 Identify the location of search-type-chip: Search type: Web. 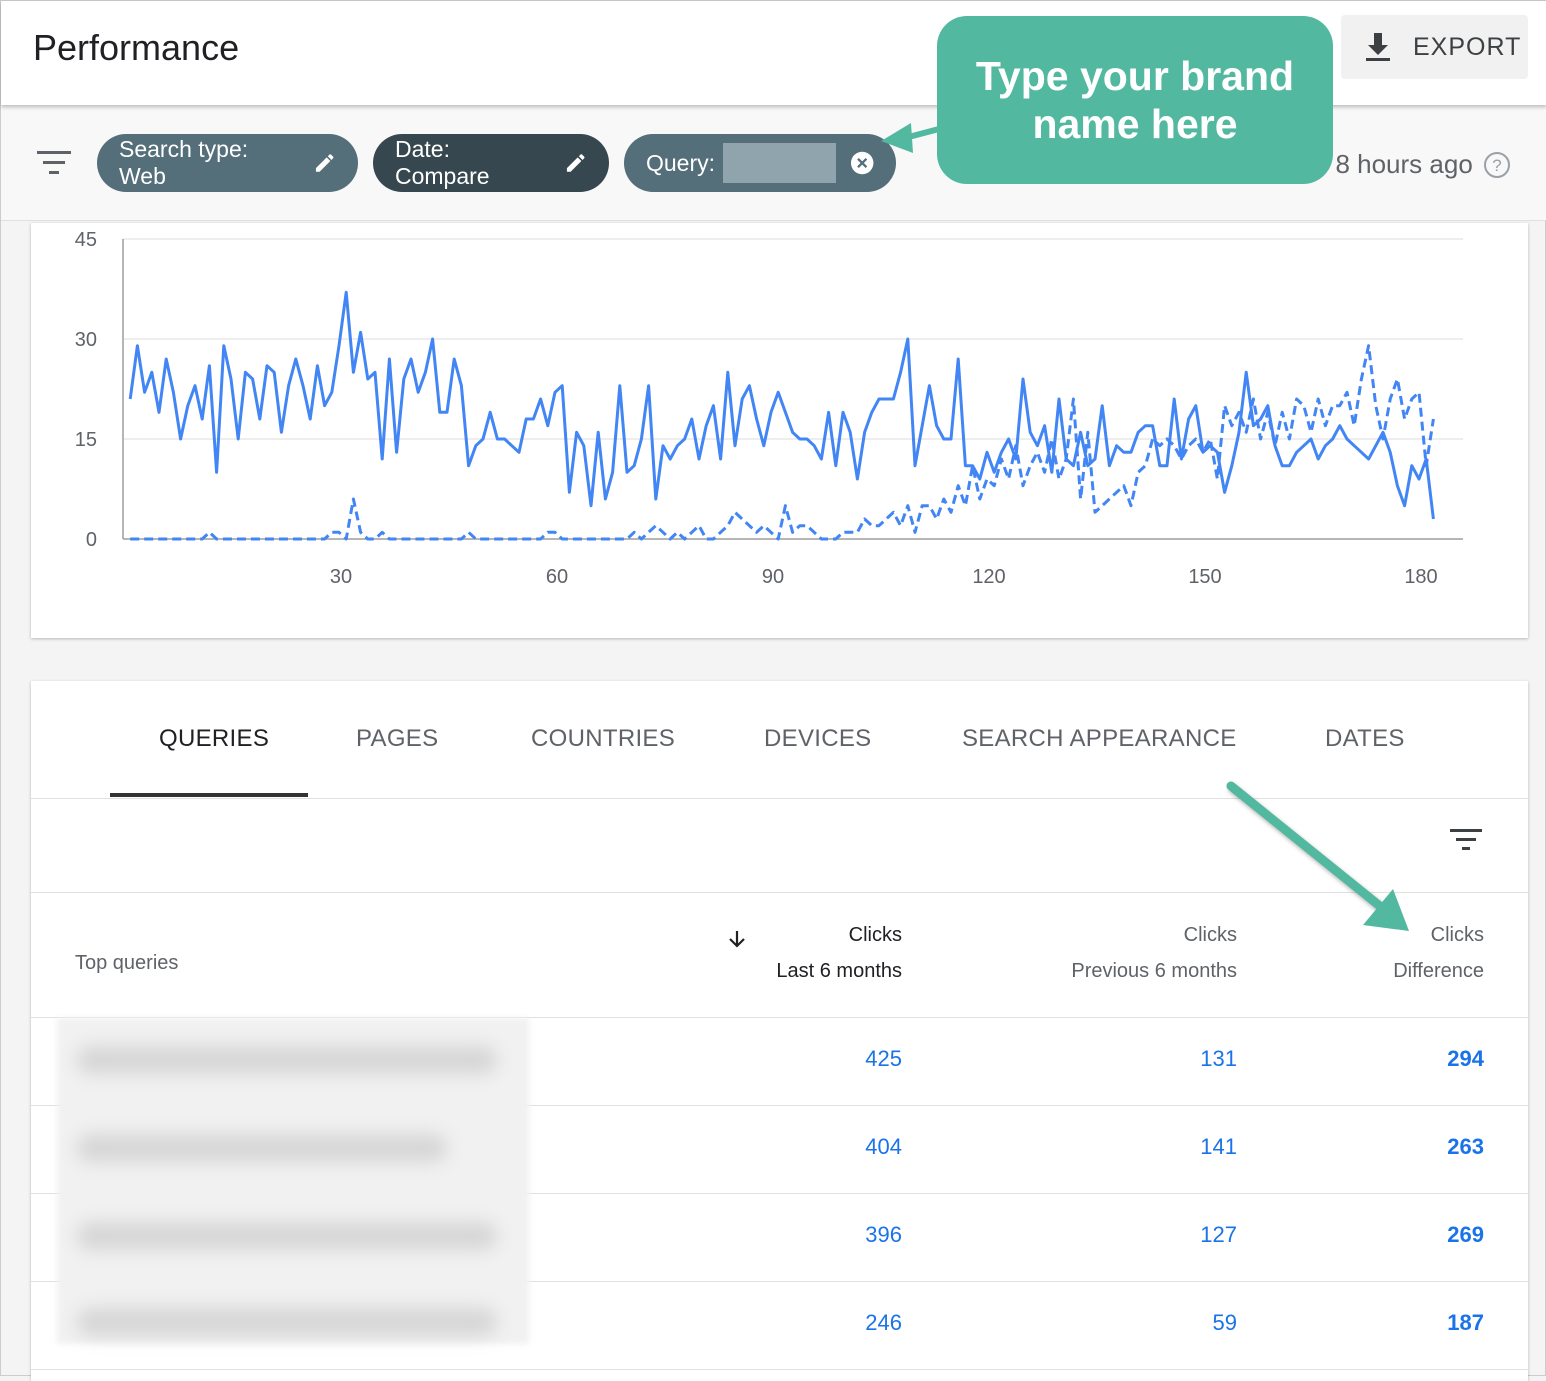
(227, 163).